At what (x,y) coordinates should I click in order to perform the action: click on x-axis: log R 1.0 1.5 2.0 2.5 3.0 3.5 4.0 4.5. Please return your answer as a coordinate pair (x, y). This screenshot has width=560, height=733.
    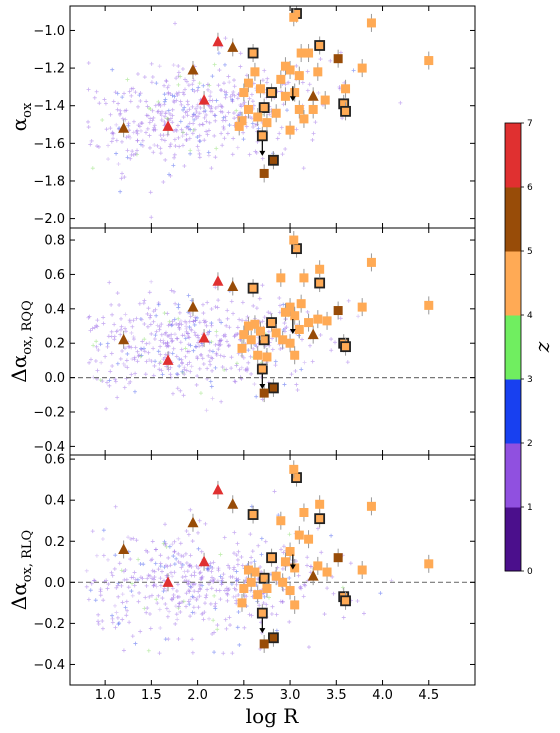
    Looking at the image, I should click on (267, 708).